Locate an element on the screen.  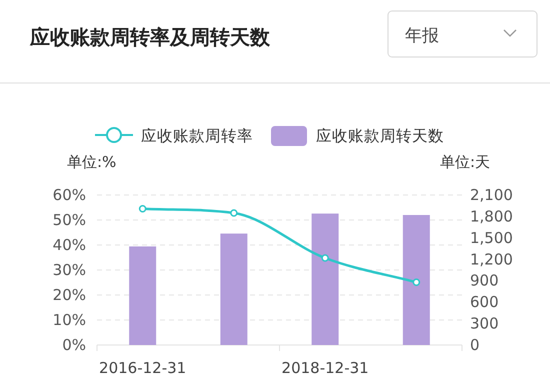
y-tick-label: 60% is located at coordinates (69, 195).